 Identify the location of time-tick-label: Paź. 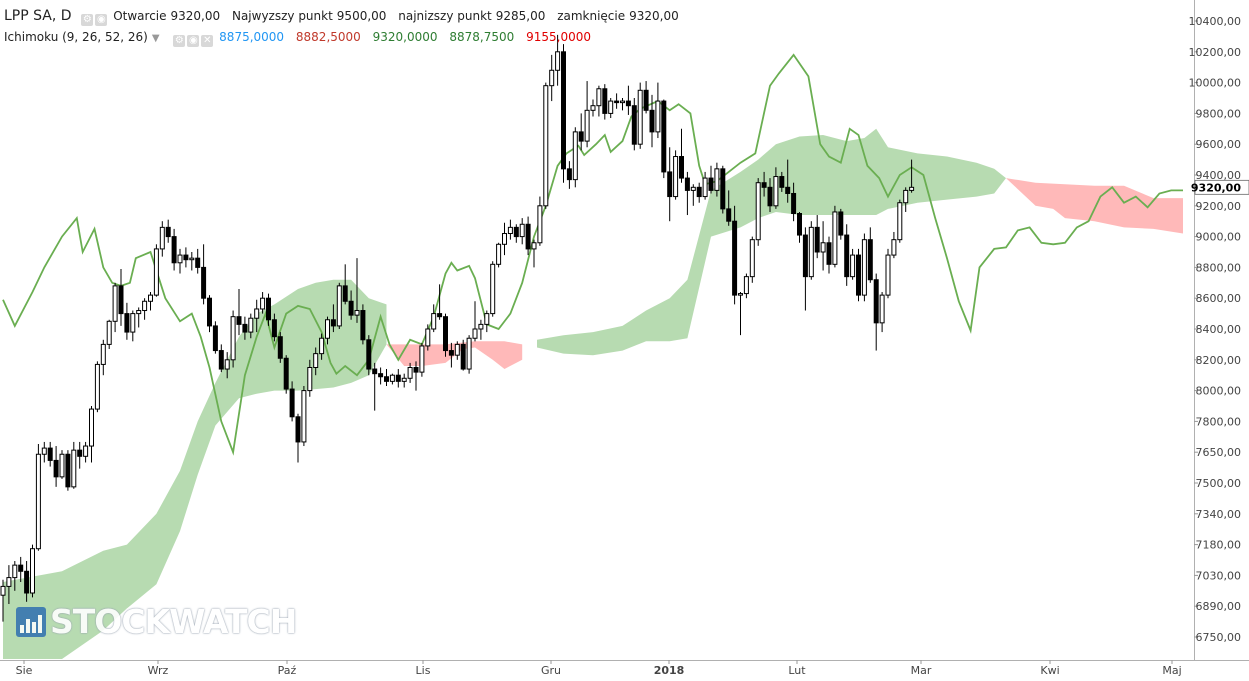
(287, 670).